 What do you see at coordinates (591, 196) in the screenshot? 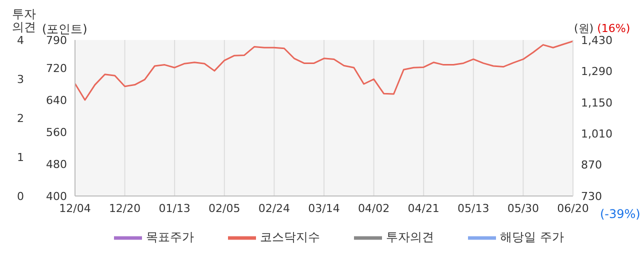
I see `y3-tick-label: 730` at bounding box center [591, 196].